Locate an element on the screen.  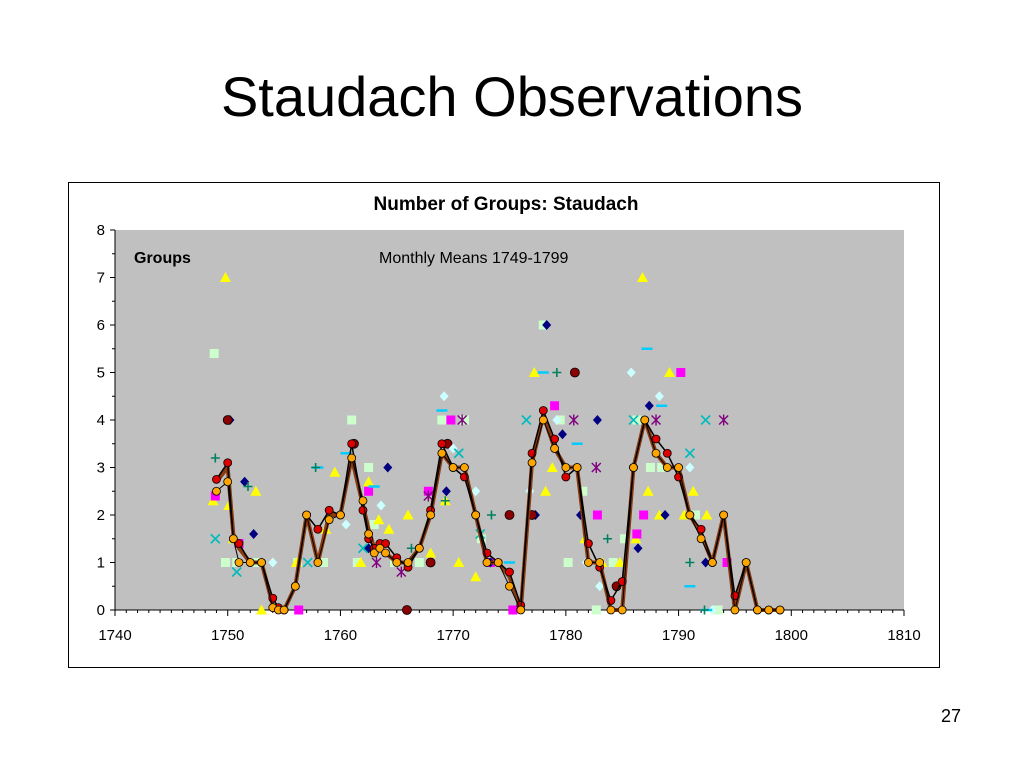
y-tick-label: 8 is located at coordinates (101, 230).